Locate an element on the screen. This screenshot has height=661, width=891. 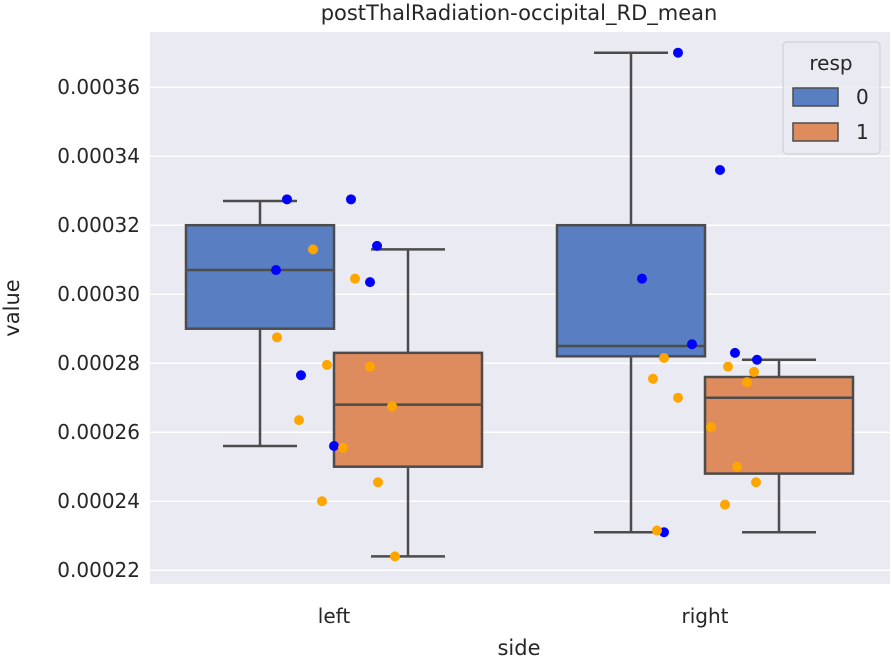
y-tick-label-0: 0.00022 is located at coordinates (98, 570).